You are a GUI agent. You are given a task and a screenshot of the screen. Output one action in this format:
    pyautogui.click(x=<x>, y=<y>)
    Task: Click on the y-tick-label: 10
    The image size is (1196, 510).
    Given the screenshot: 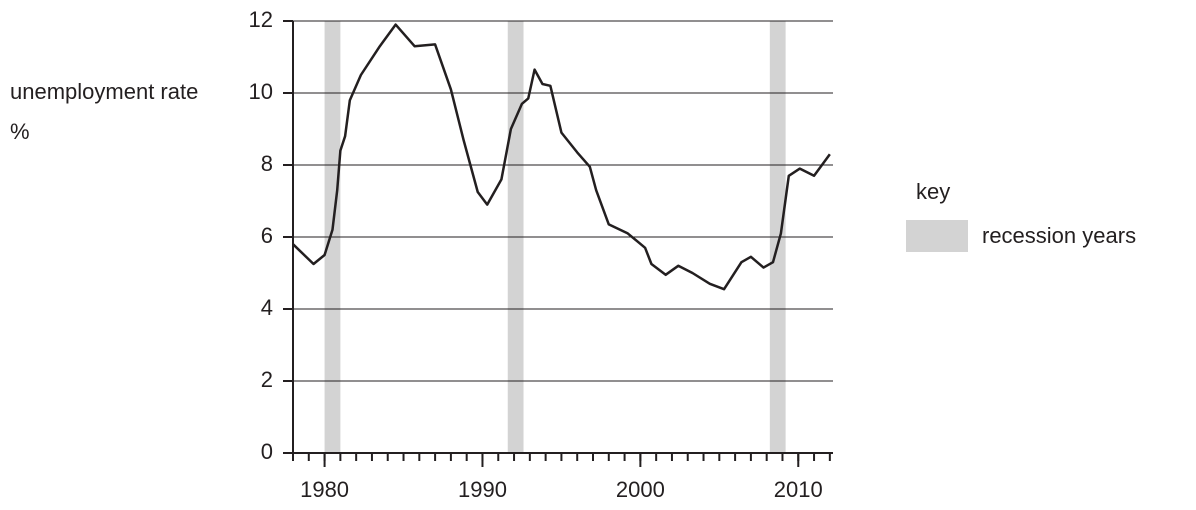 What is the action you would take?
    pyautogui.click(x=261, y=91)
    